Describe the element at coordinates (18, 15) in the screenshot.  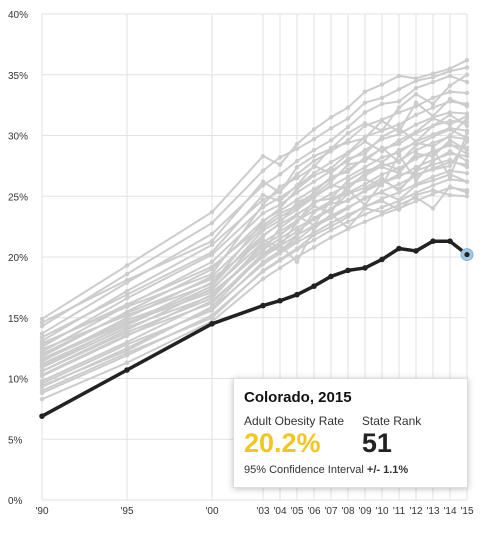
I see `y-tick-label: 40%` at that location.